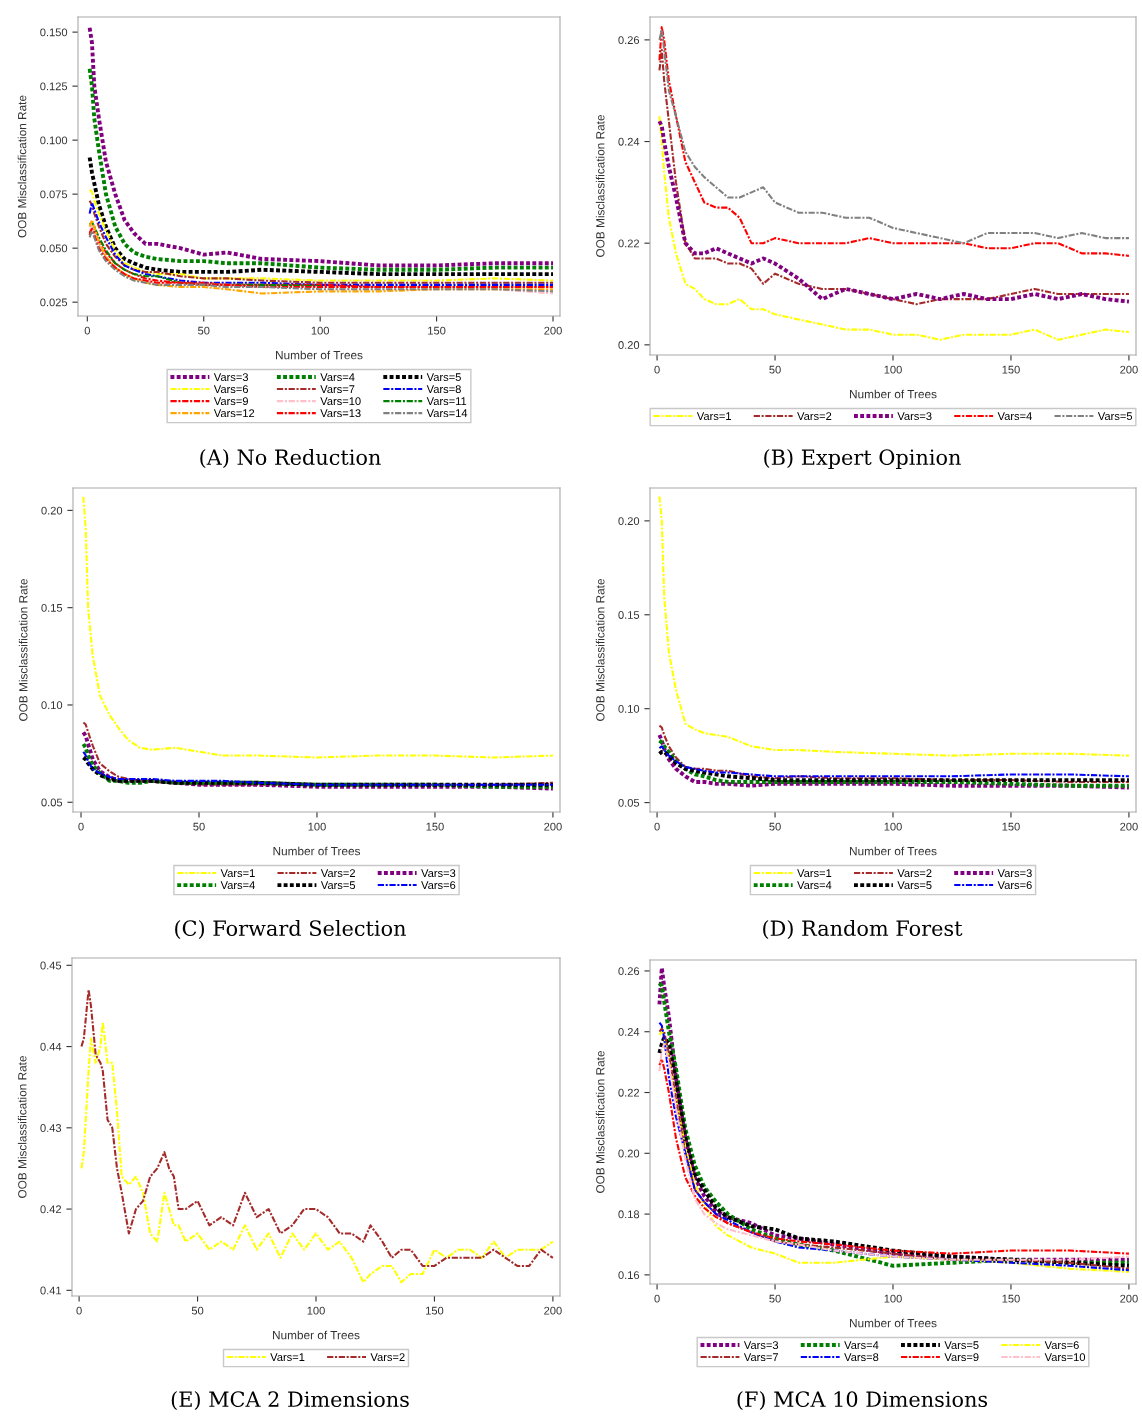 The image size is (1142, 1416). What do you see at coordinates (863, 929) in the screenshot?
I see `text: (D) Random Forest` at bounding box center [863, 929].